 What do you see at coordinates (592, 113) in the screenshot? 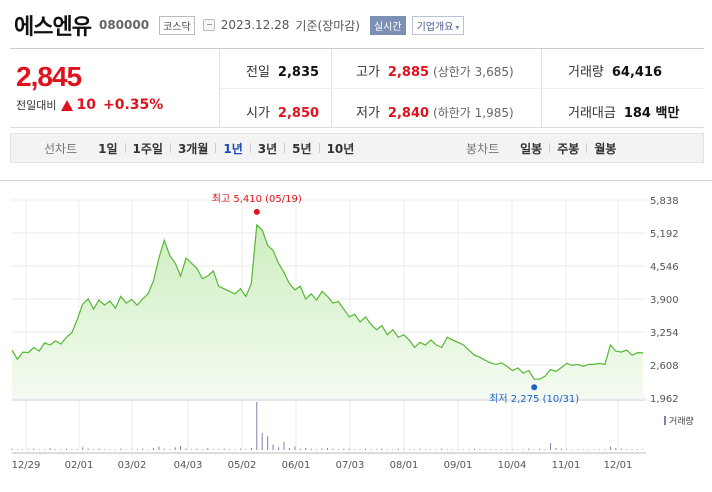
I see `stat-label: 거래대금` at bounding box center [592, 113].